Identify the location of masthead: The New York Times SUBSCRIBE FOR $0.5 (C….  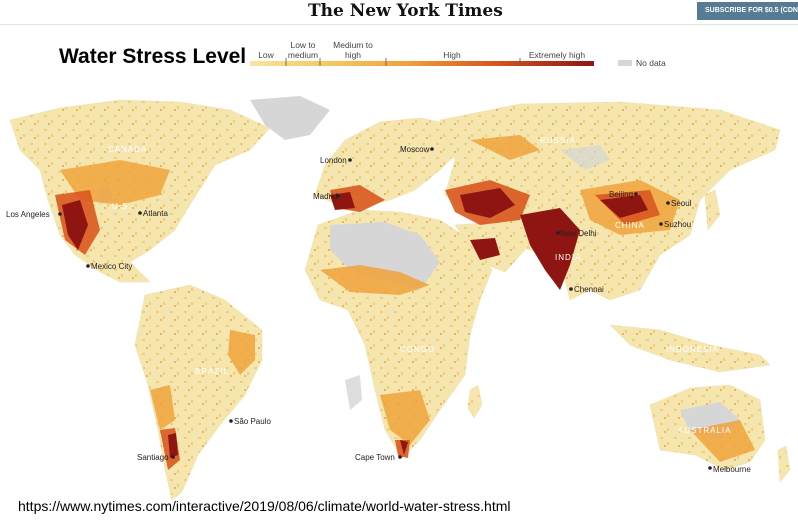
(399, 12).